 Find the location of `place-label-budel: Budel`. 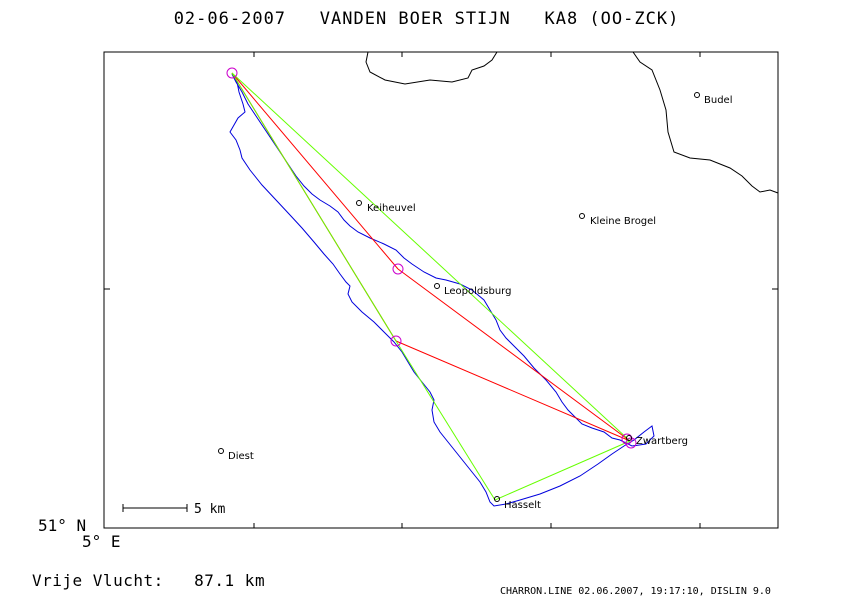

place-label-budel: Budel is located at coordinates (718, 100).